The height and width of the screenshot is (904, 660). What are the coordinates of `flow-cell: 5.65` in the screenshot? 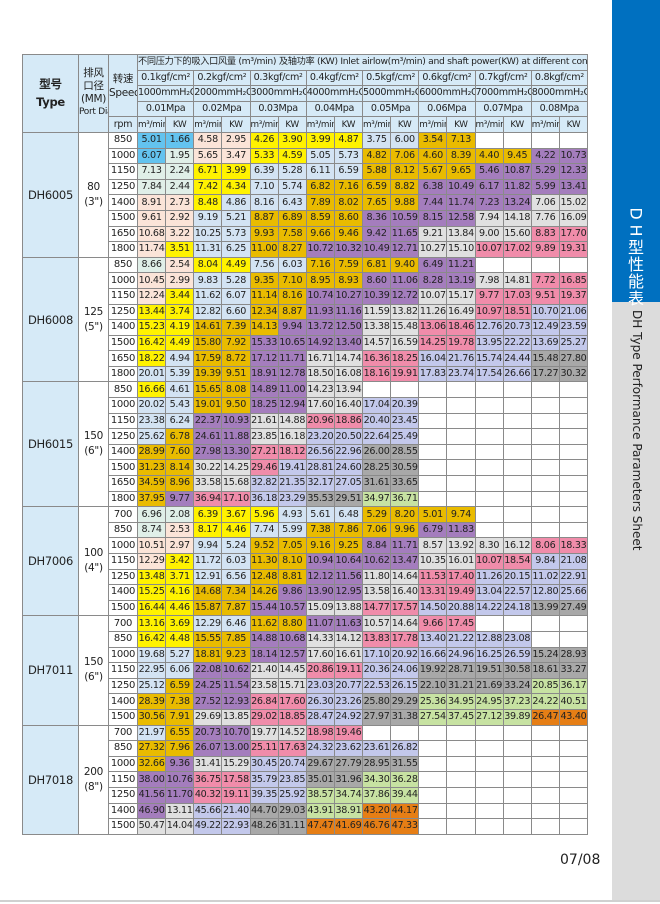 It's located at (208, 156).